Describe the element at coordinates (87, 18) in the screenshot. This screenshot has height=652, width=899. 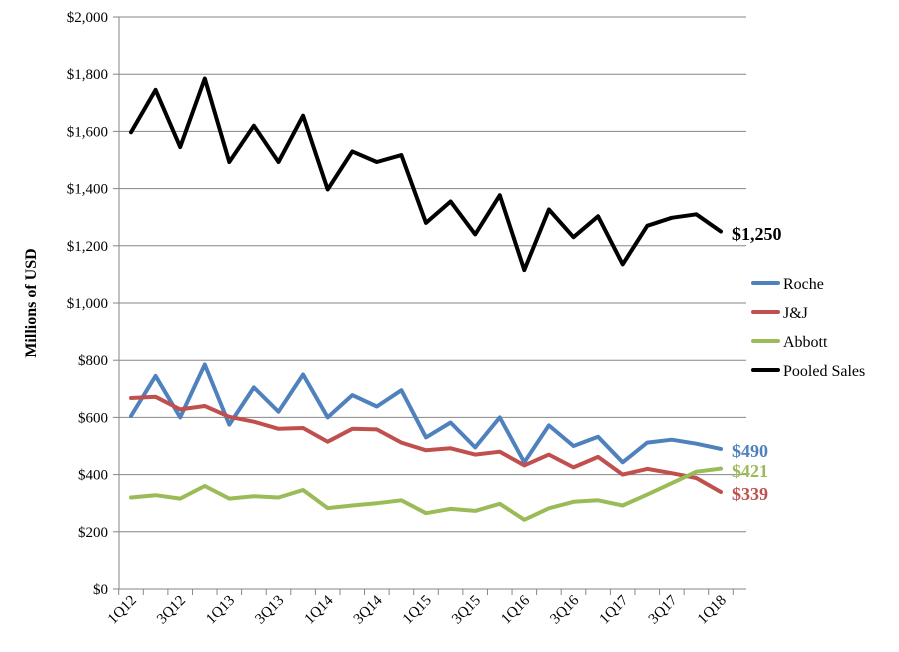
I see `y-tick-label: $2,000` at that location.